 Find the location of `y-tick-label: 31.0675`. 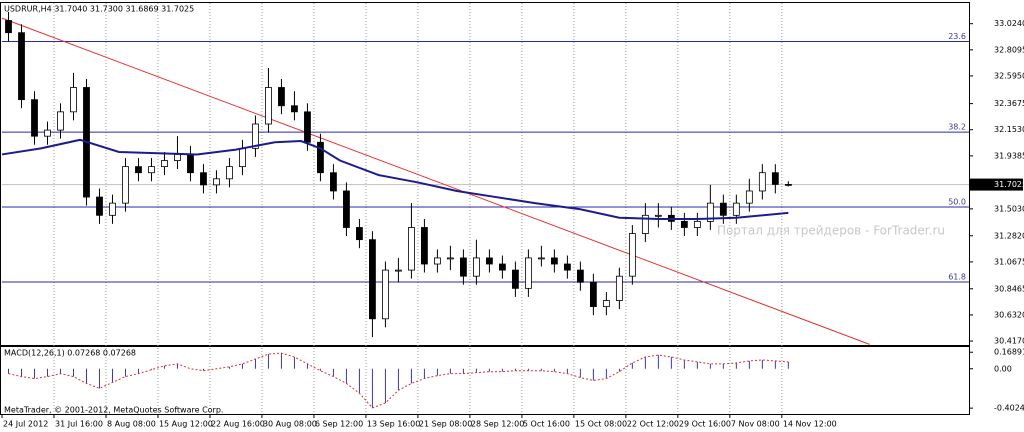

y-tick-label: 31.0675 is located at coordinates (1009, 261).